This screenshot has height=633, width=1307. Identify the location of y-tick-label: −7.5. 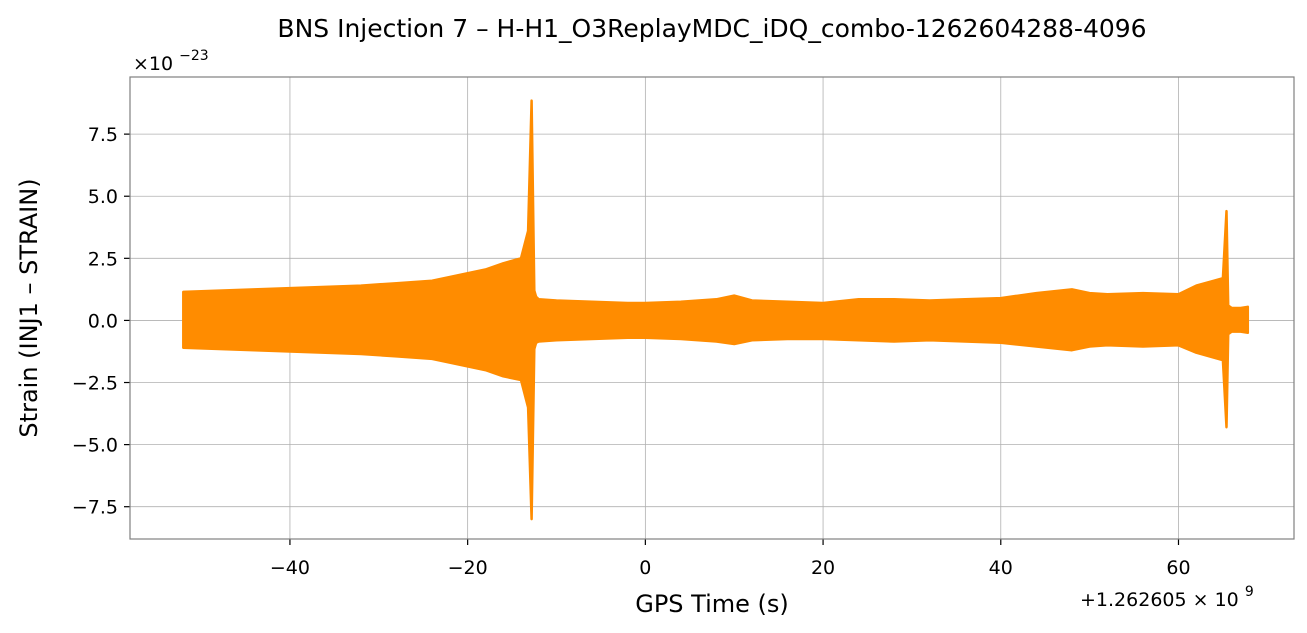
(95, 508).